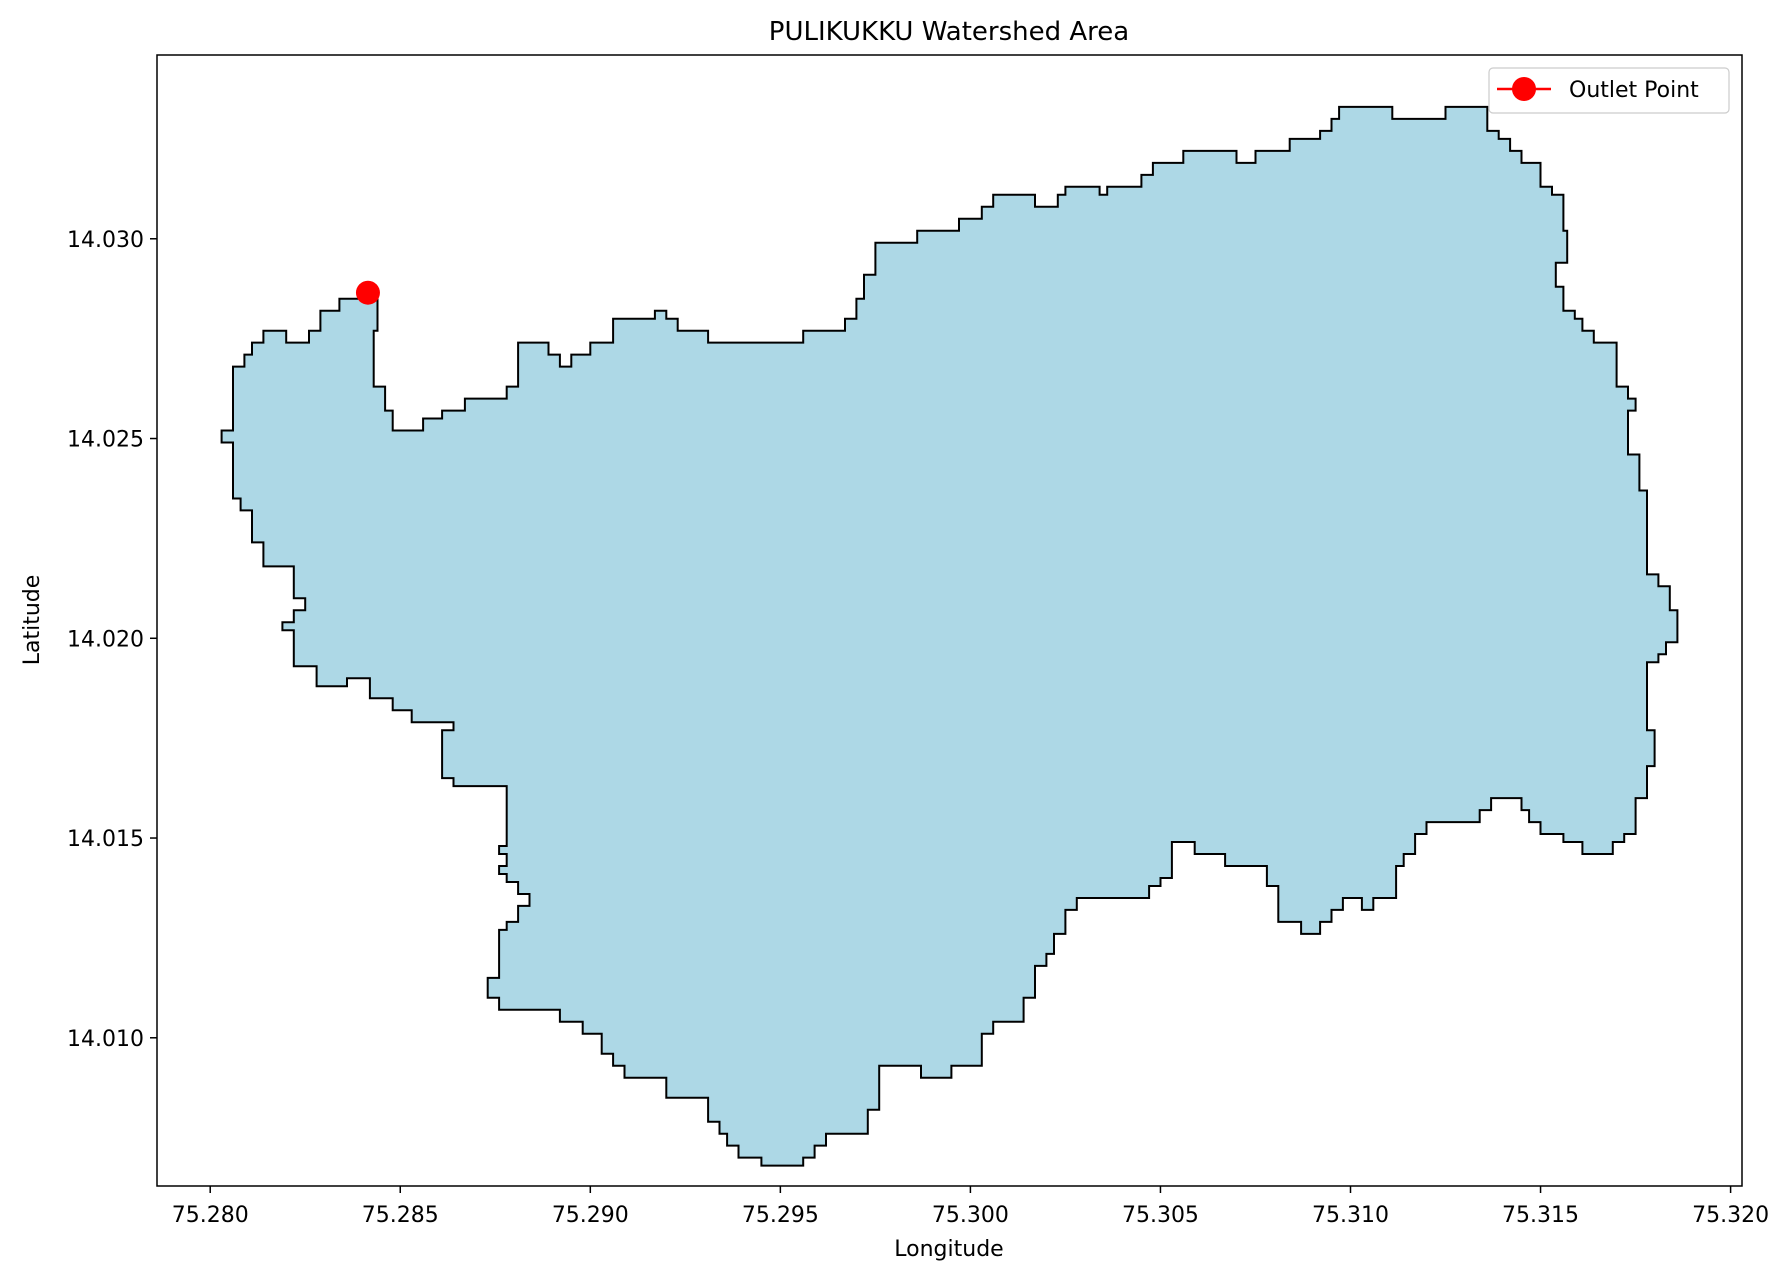  I want to click on legend-outlet-marker, so click(1524, 89).